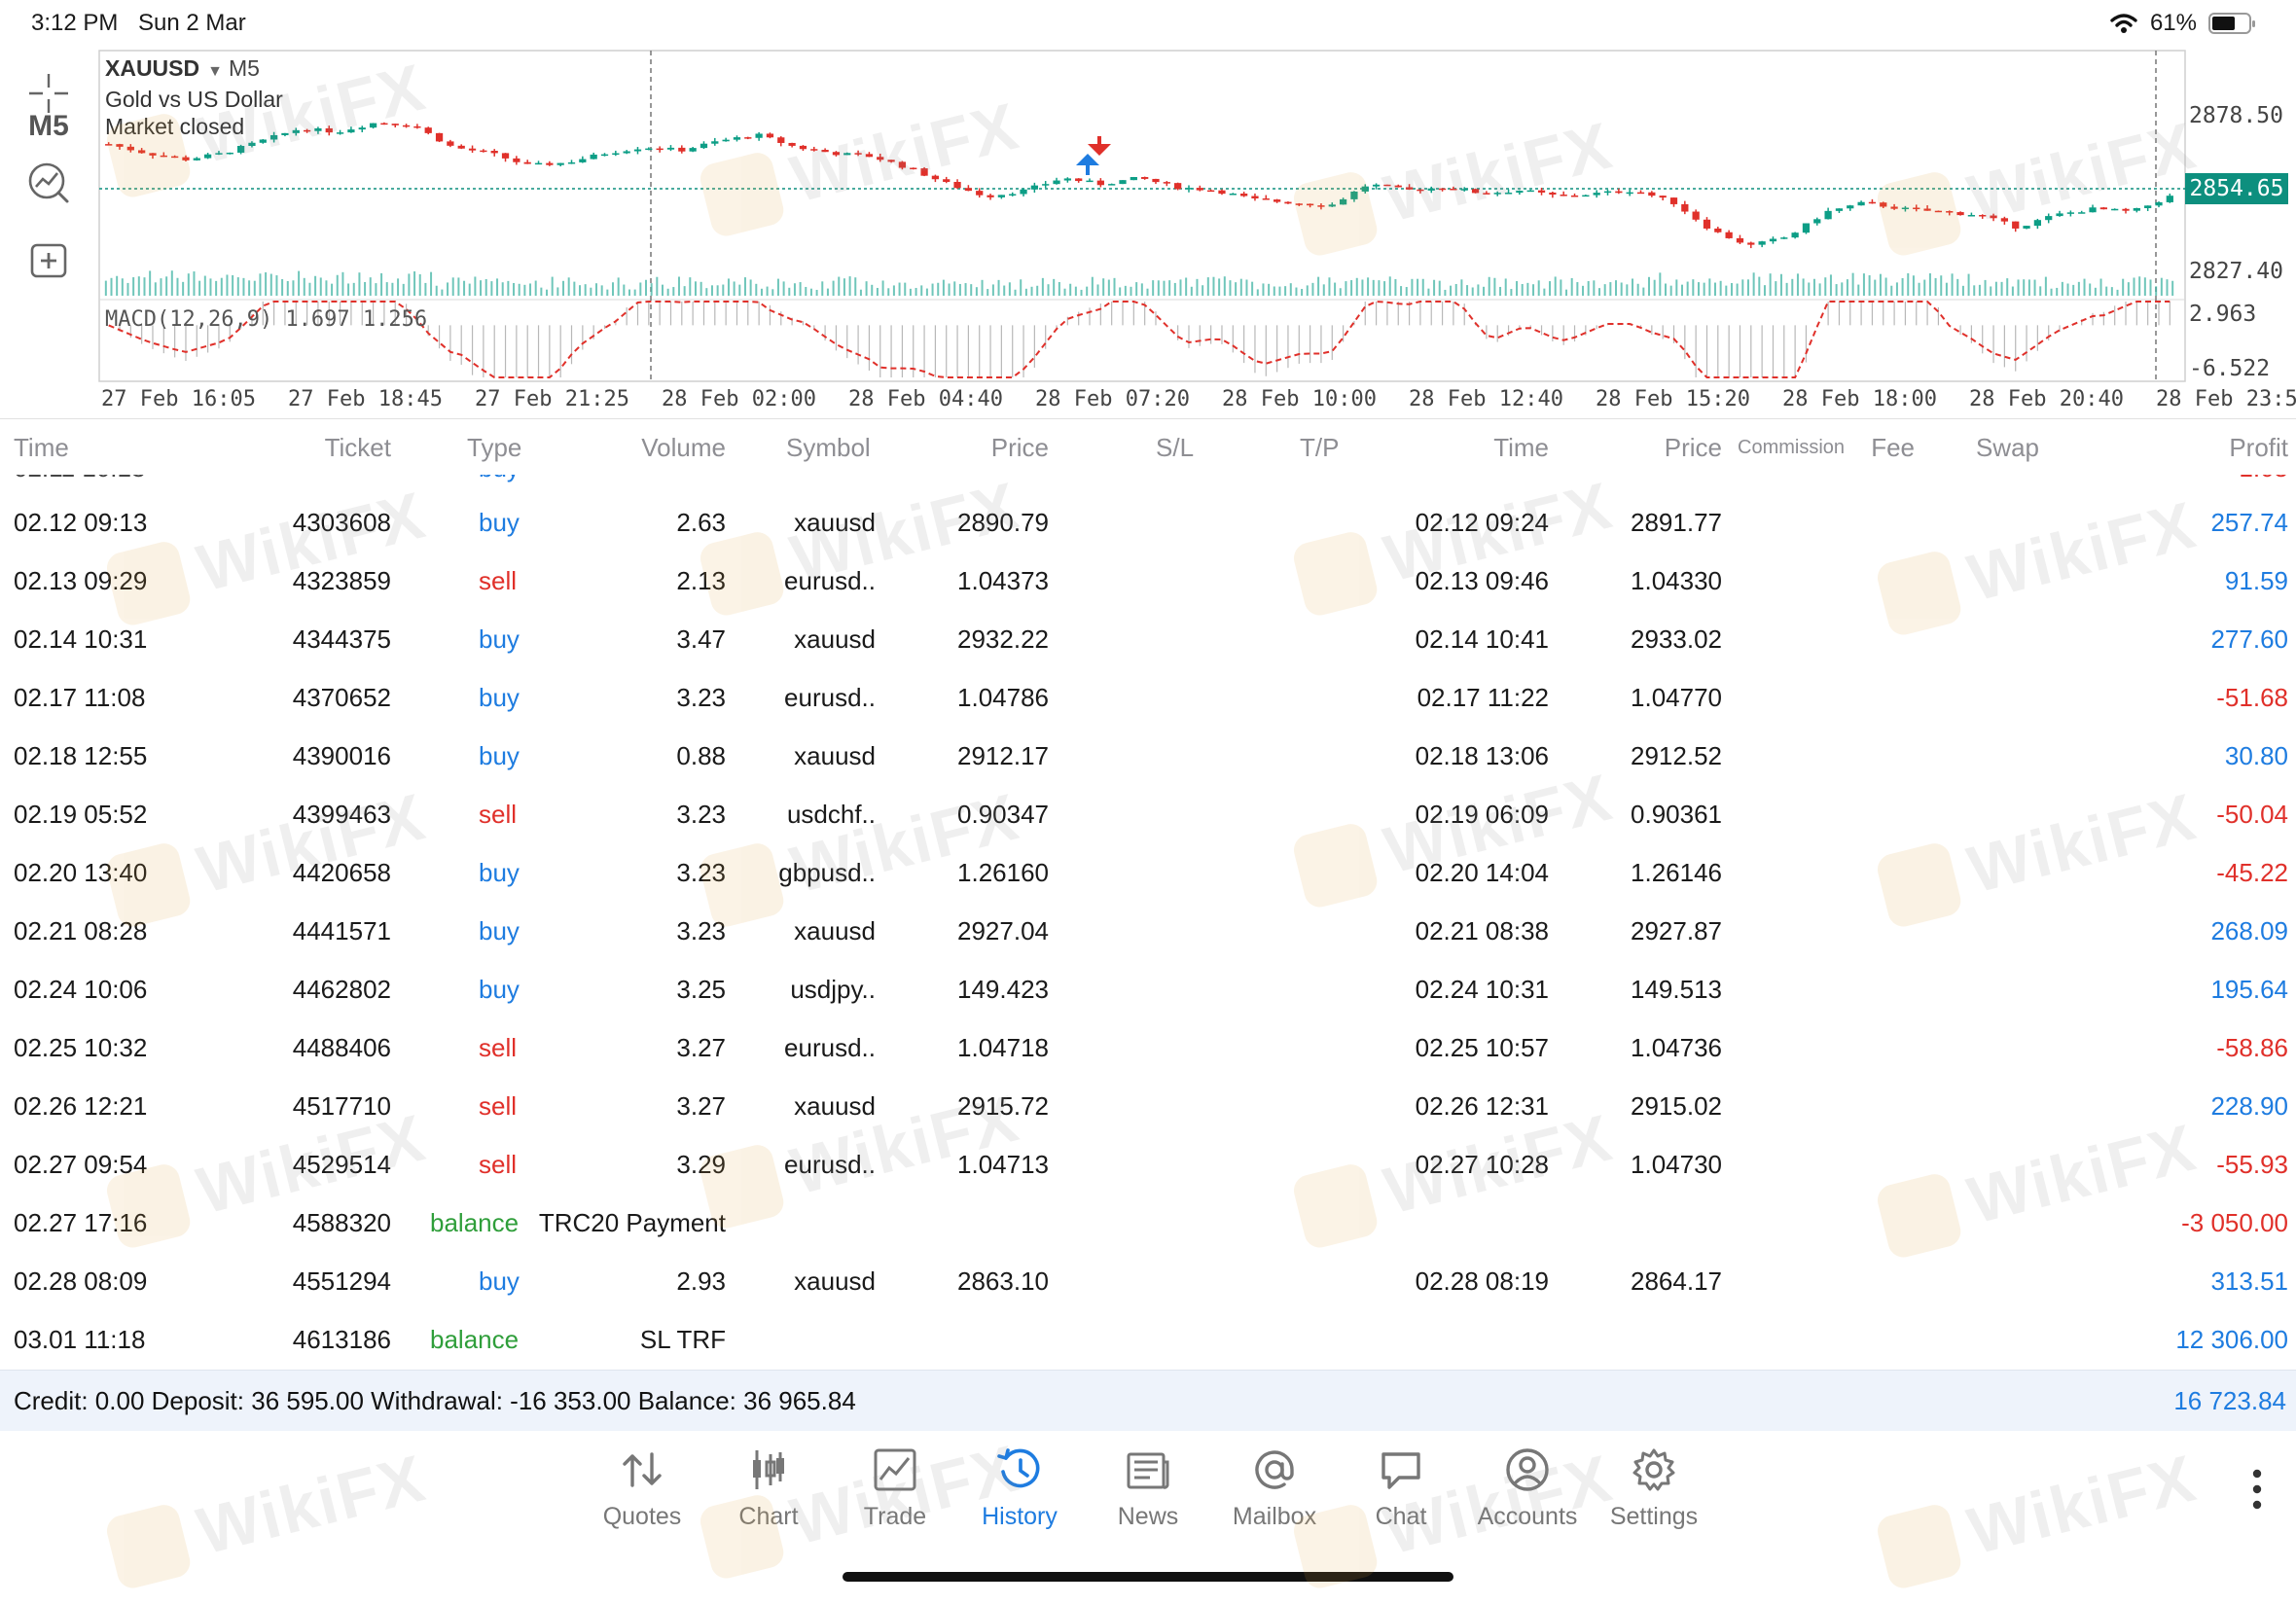  Describe the element at coordinates (701, 1281) in the screenshot. I see `cell-volume: 2.93` at that location.